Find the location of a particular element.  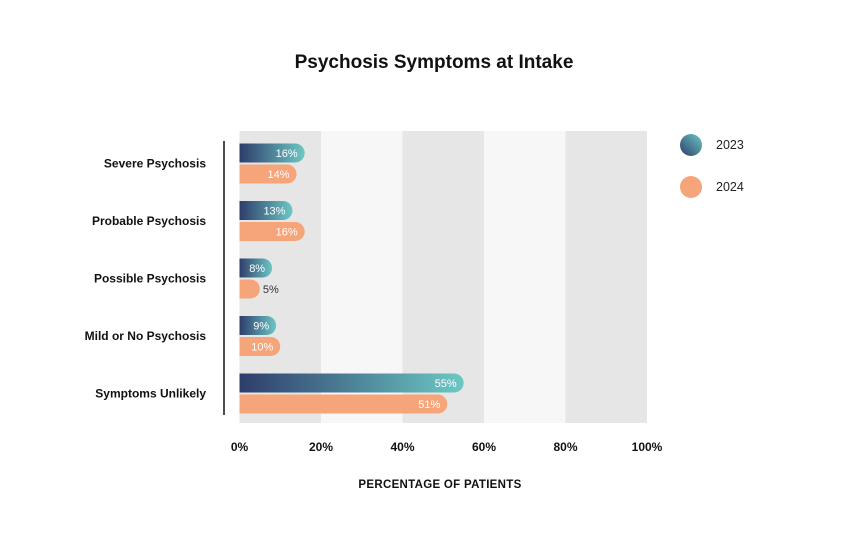

chart-title: Psychosis Symptoms at Intake is located at coordinates (434, 62).